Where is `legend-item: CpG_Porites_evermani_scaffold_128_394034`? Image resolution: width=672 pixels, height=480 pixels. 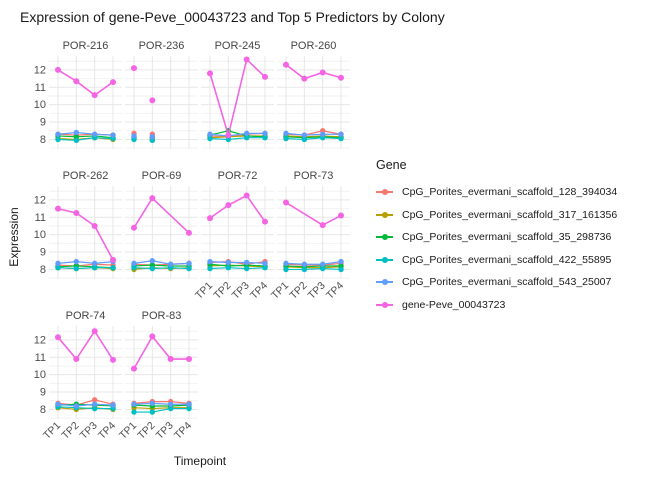 legend-item: CpG_Porites_evermani_scaffold_128_394034 is located at coordinates (496, 192).